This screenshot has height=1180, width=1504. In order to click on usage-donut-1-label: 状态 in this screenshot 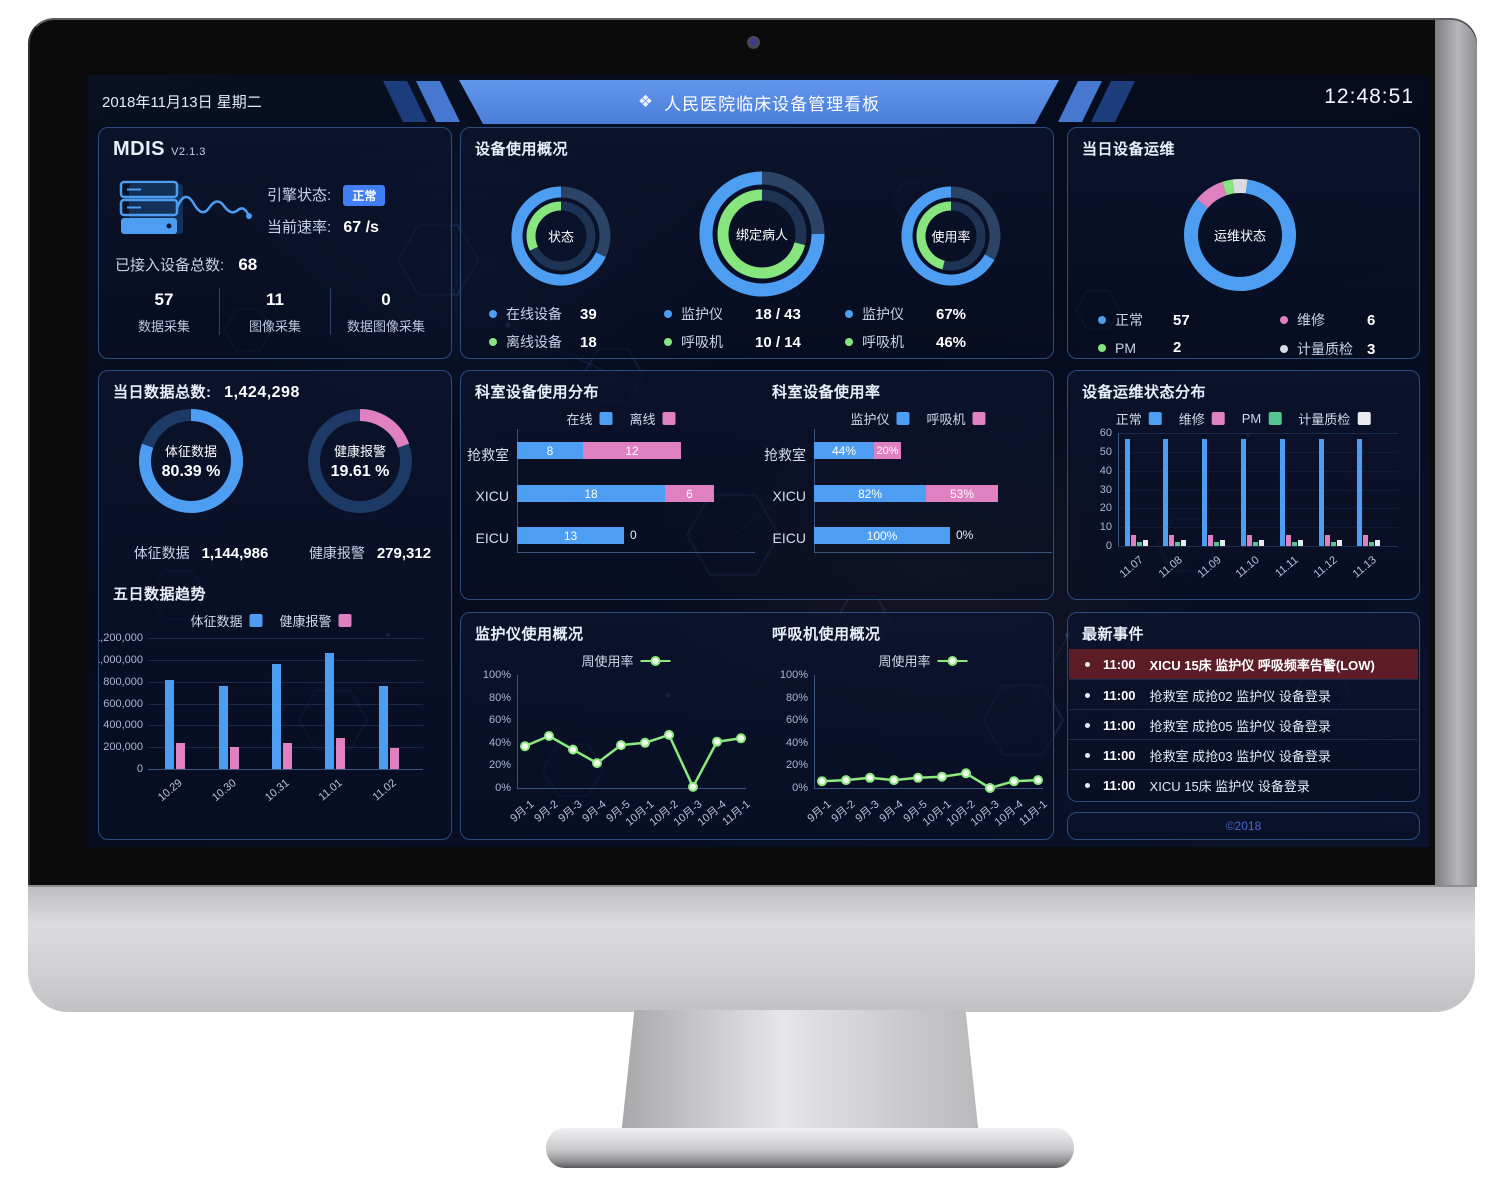, I will do `click(561, 237)`.